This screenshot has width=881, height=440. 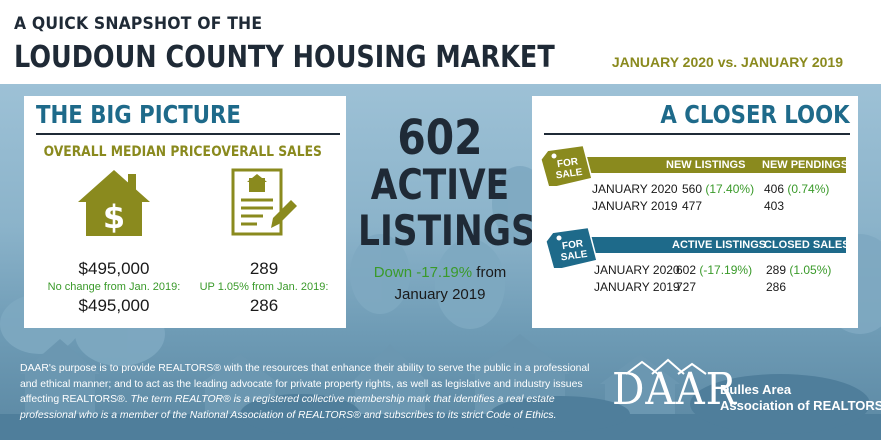 What do you see at coordinates (774, 206) in the screenshot?
I see `table1-row2-col2: 403` at bounding box center [774, 206].